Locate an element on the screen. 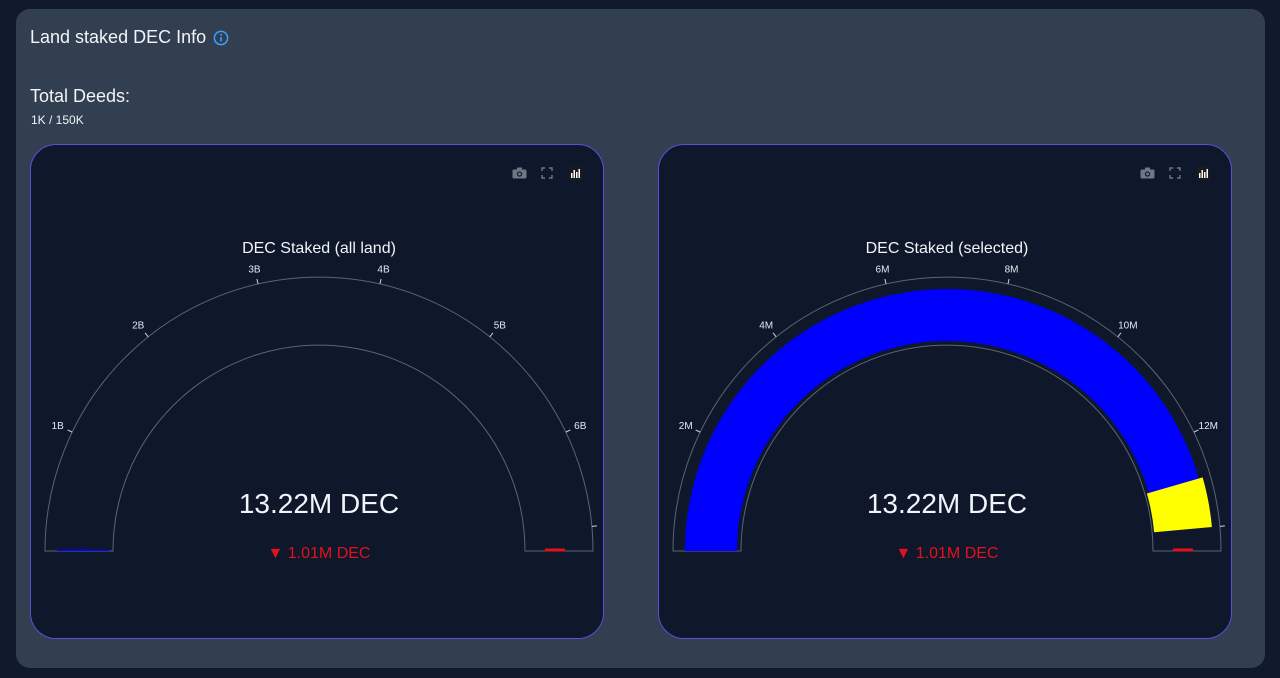 This screenshot has width=1280, height=678. section-title: Land staked DEC Info is located at coordinates (118, 37).